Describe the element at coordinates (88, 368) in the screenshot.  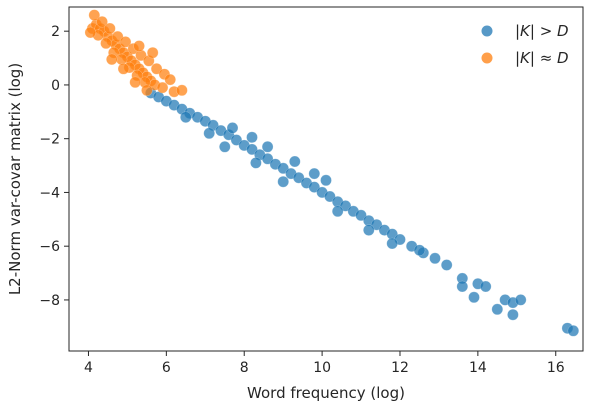
I see `x-tick-label-0: 4` at that location.